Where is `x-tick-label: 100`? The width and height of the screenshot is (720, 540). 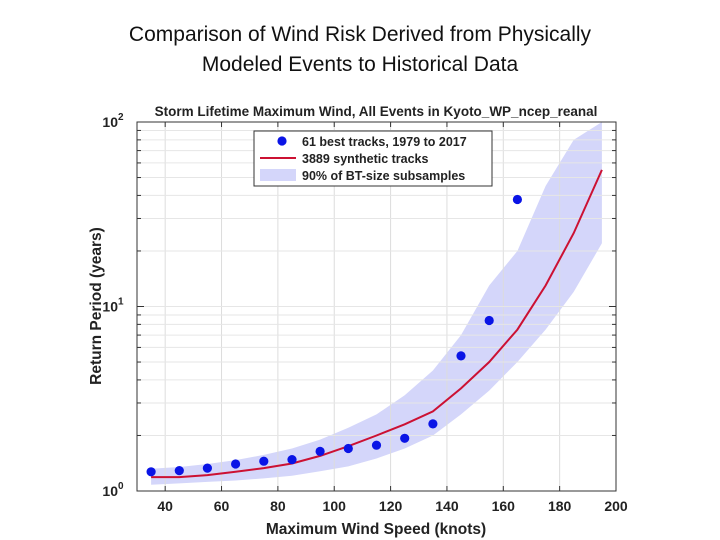 x-tick-label: 100 is located at coordinates (335, 506).